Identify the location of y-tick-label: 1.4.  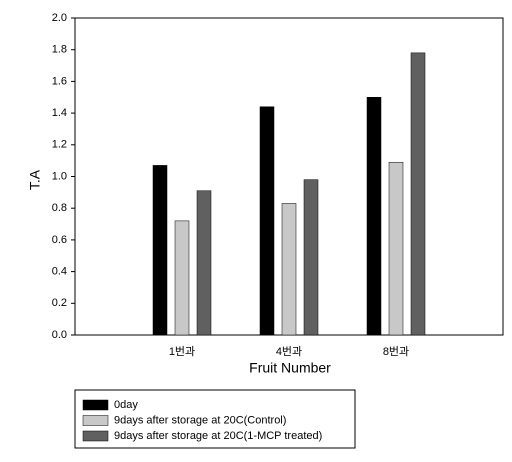
(59, 113).